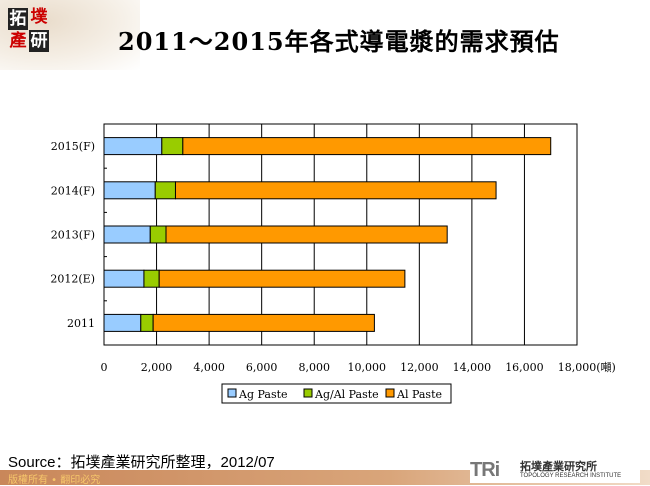  I want to click on y-tick-label: 2013(F), so click(73, 235).